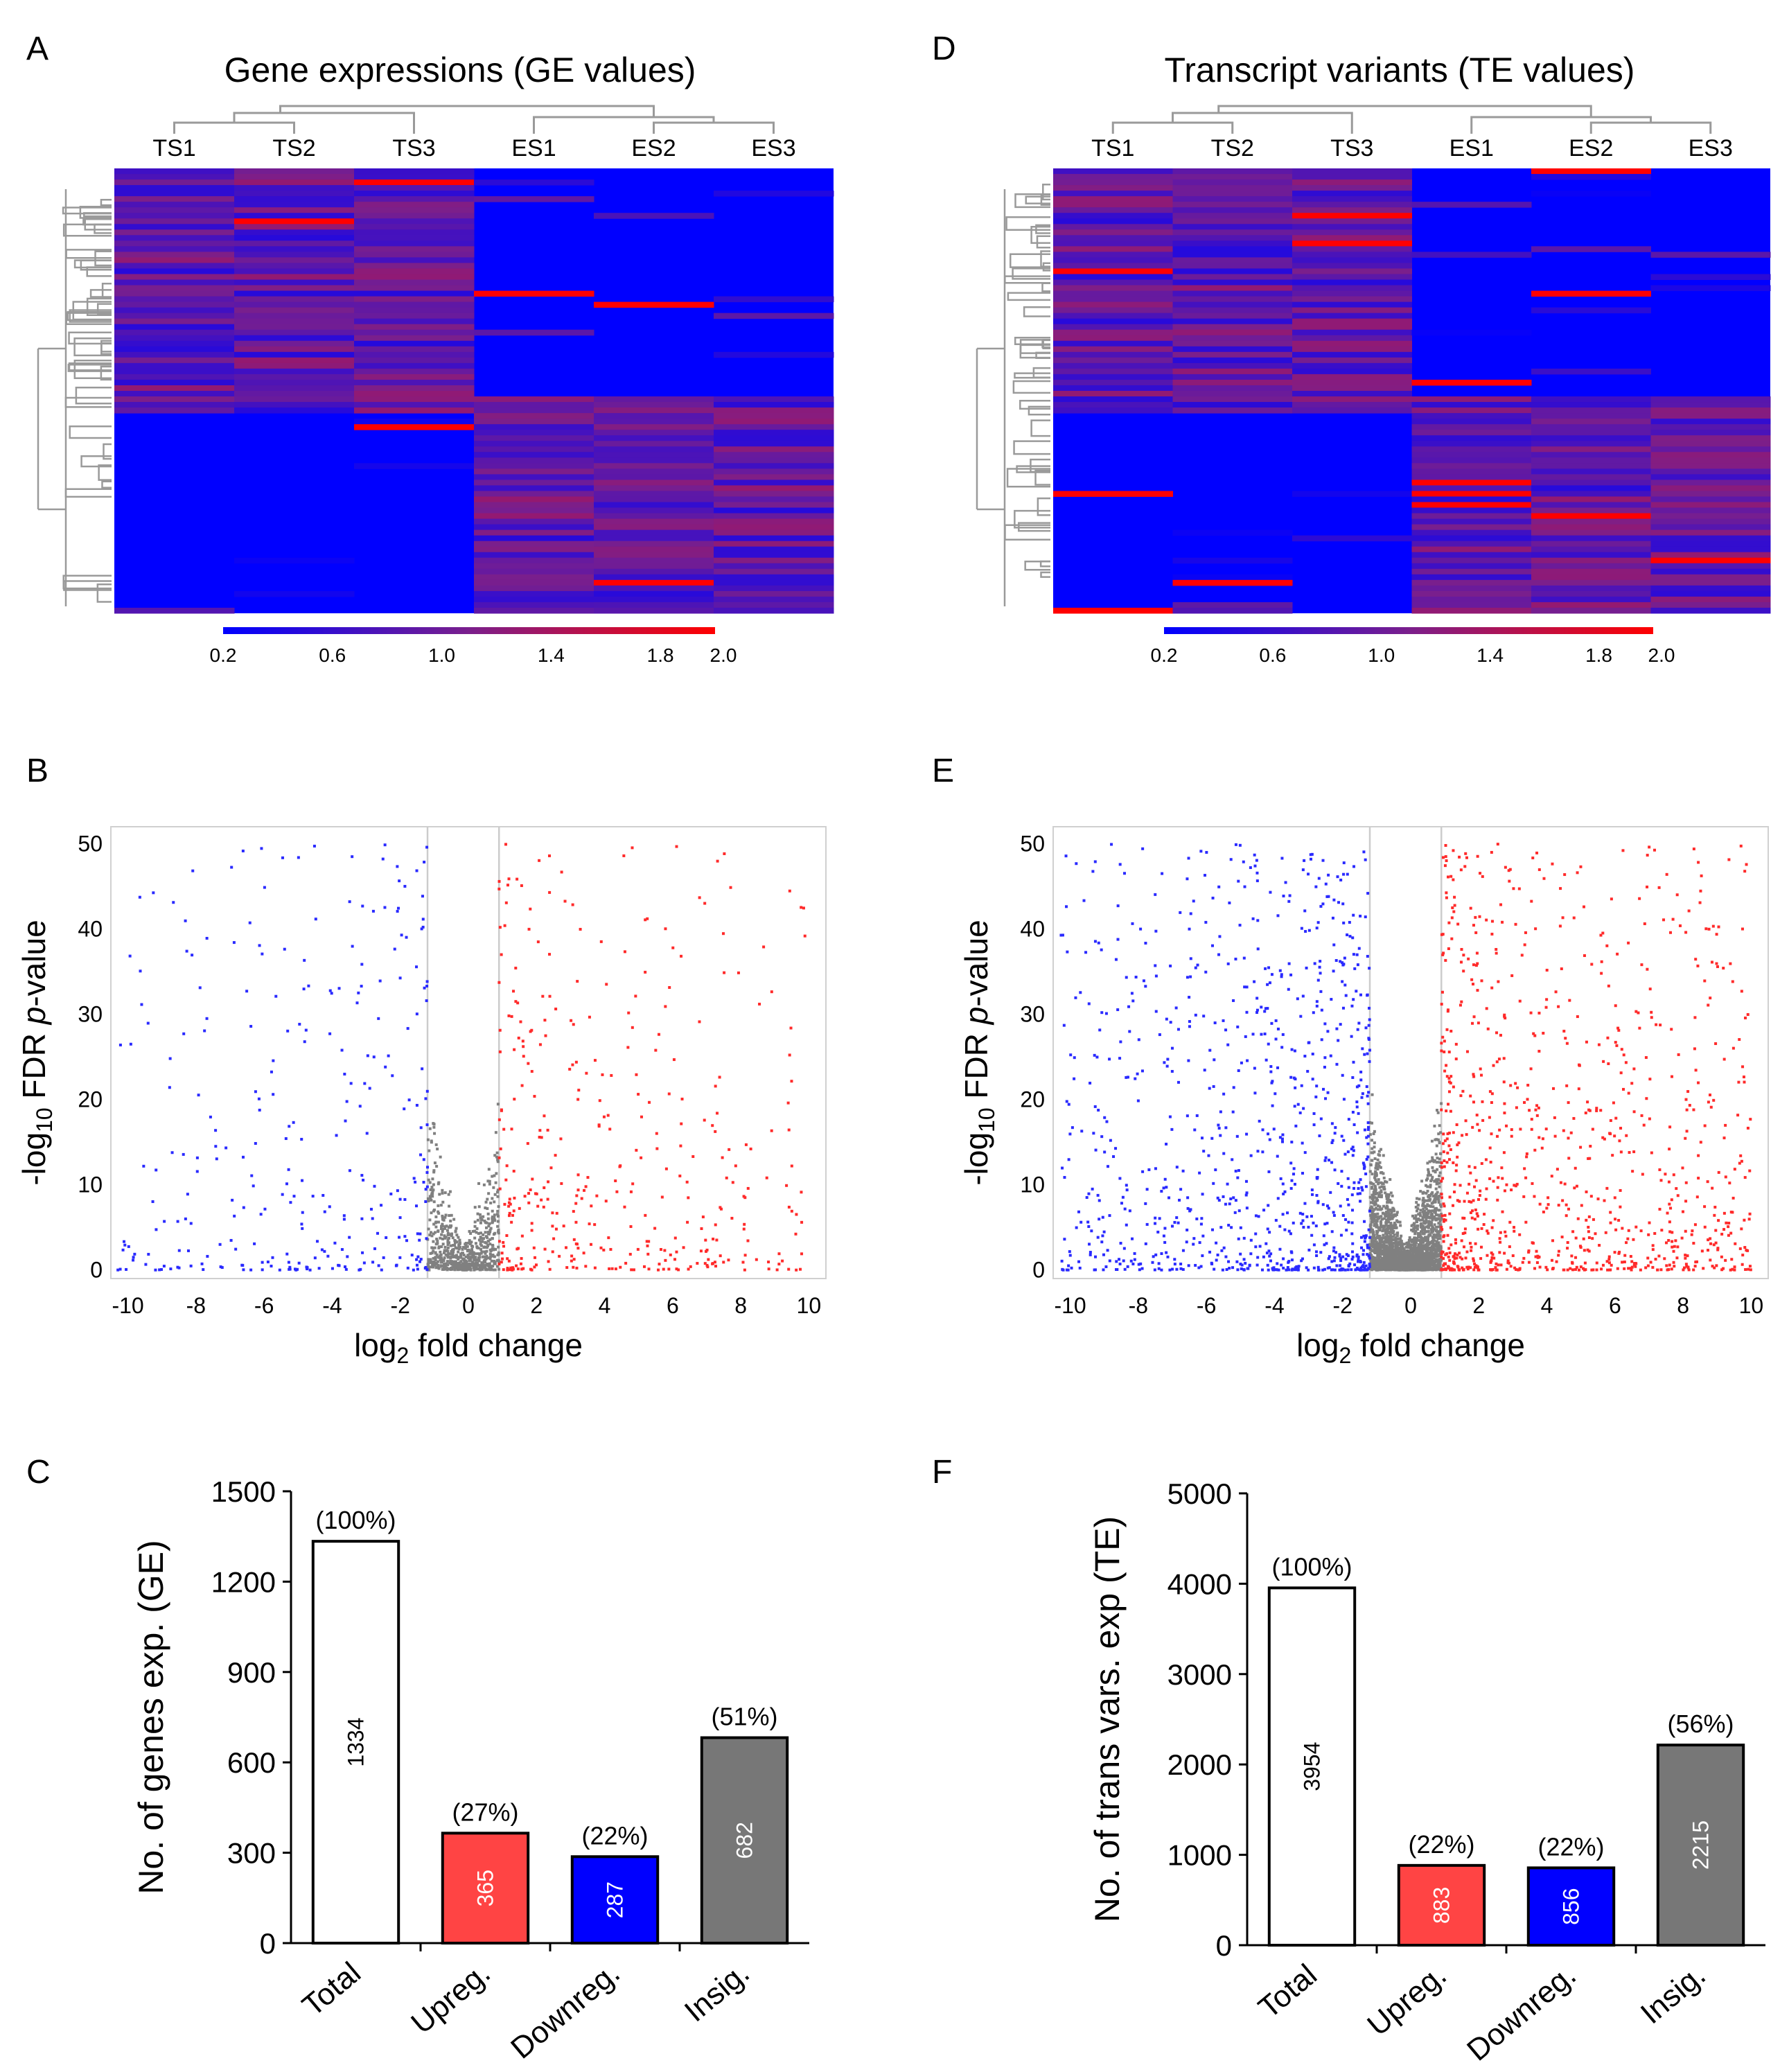 This screenshot has height=2072, width=1789. What do you see at coordinates (1164, 655) in the screenshot?
I see `colorbar-tick-label: 0.2` at bounding box center [1164, 655].